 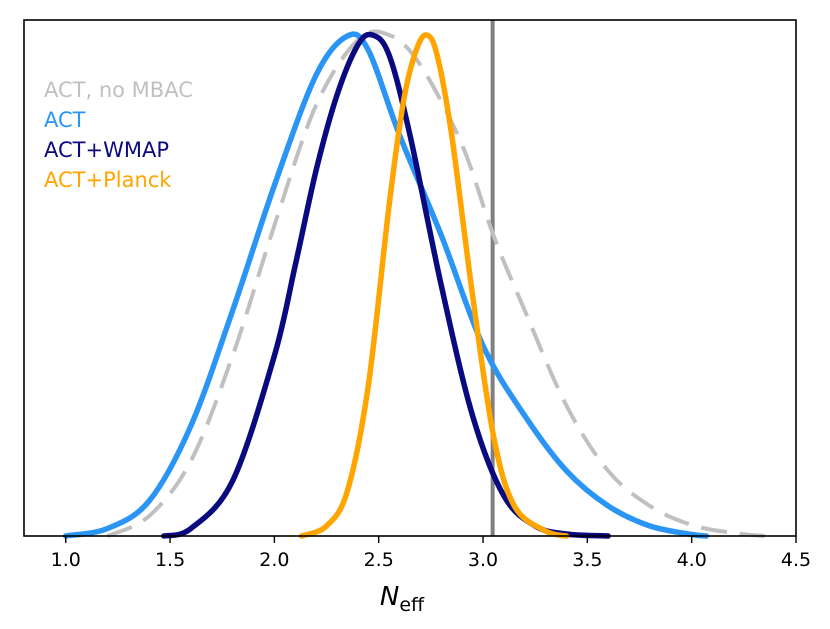 What do you see at coordinates (431, 553) in the screenshot?
I see `x-axis-ticks: 1.0 1.5 2.0 2.5 3.0 3.5 4.0 4.5` at bounding box center [431, 553].